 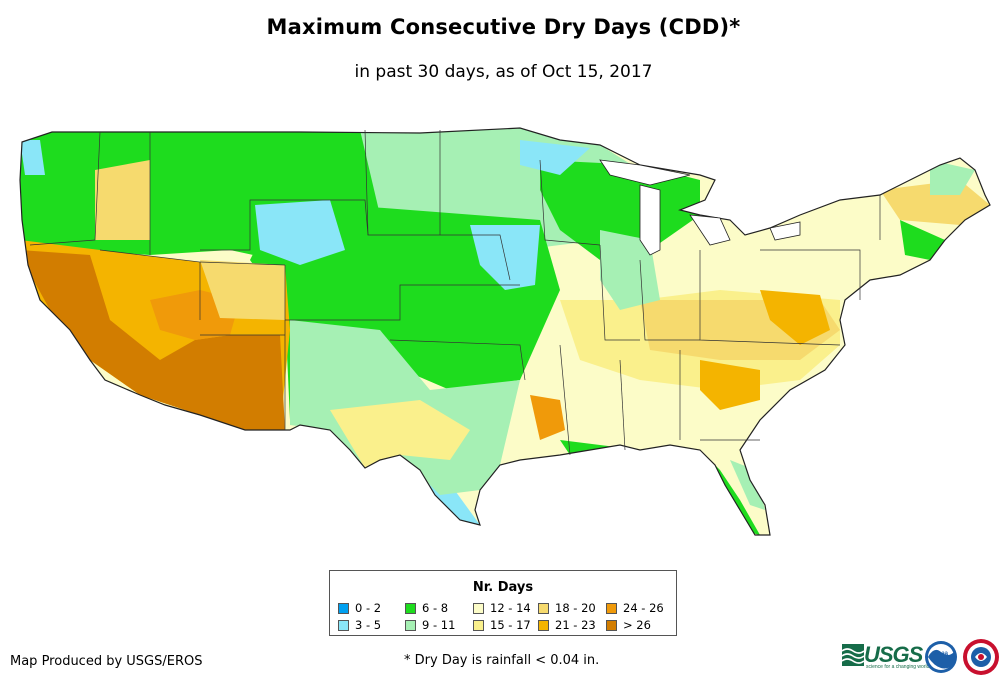 I want to click on usgs-wordmark: USGS, so click(x=893, y=654).